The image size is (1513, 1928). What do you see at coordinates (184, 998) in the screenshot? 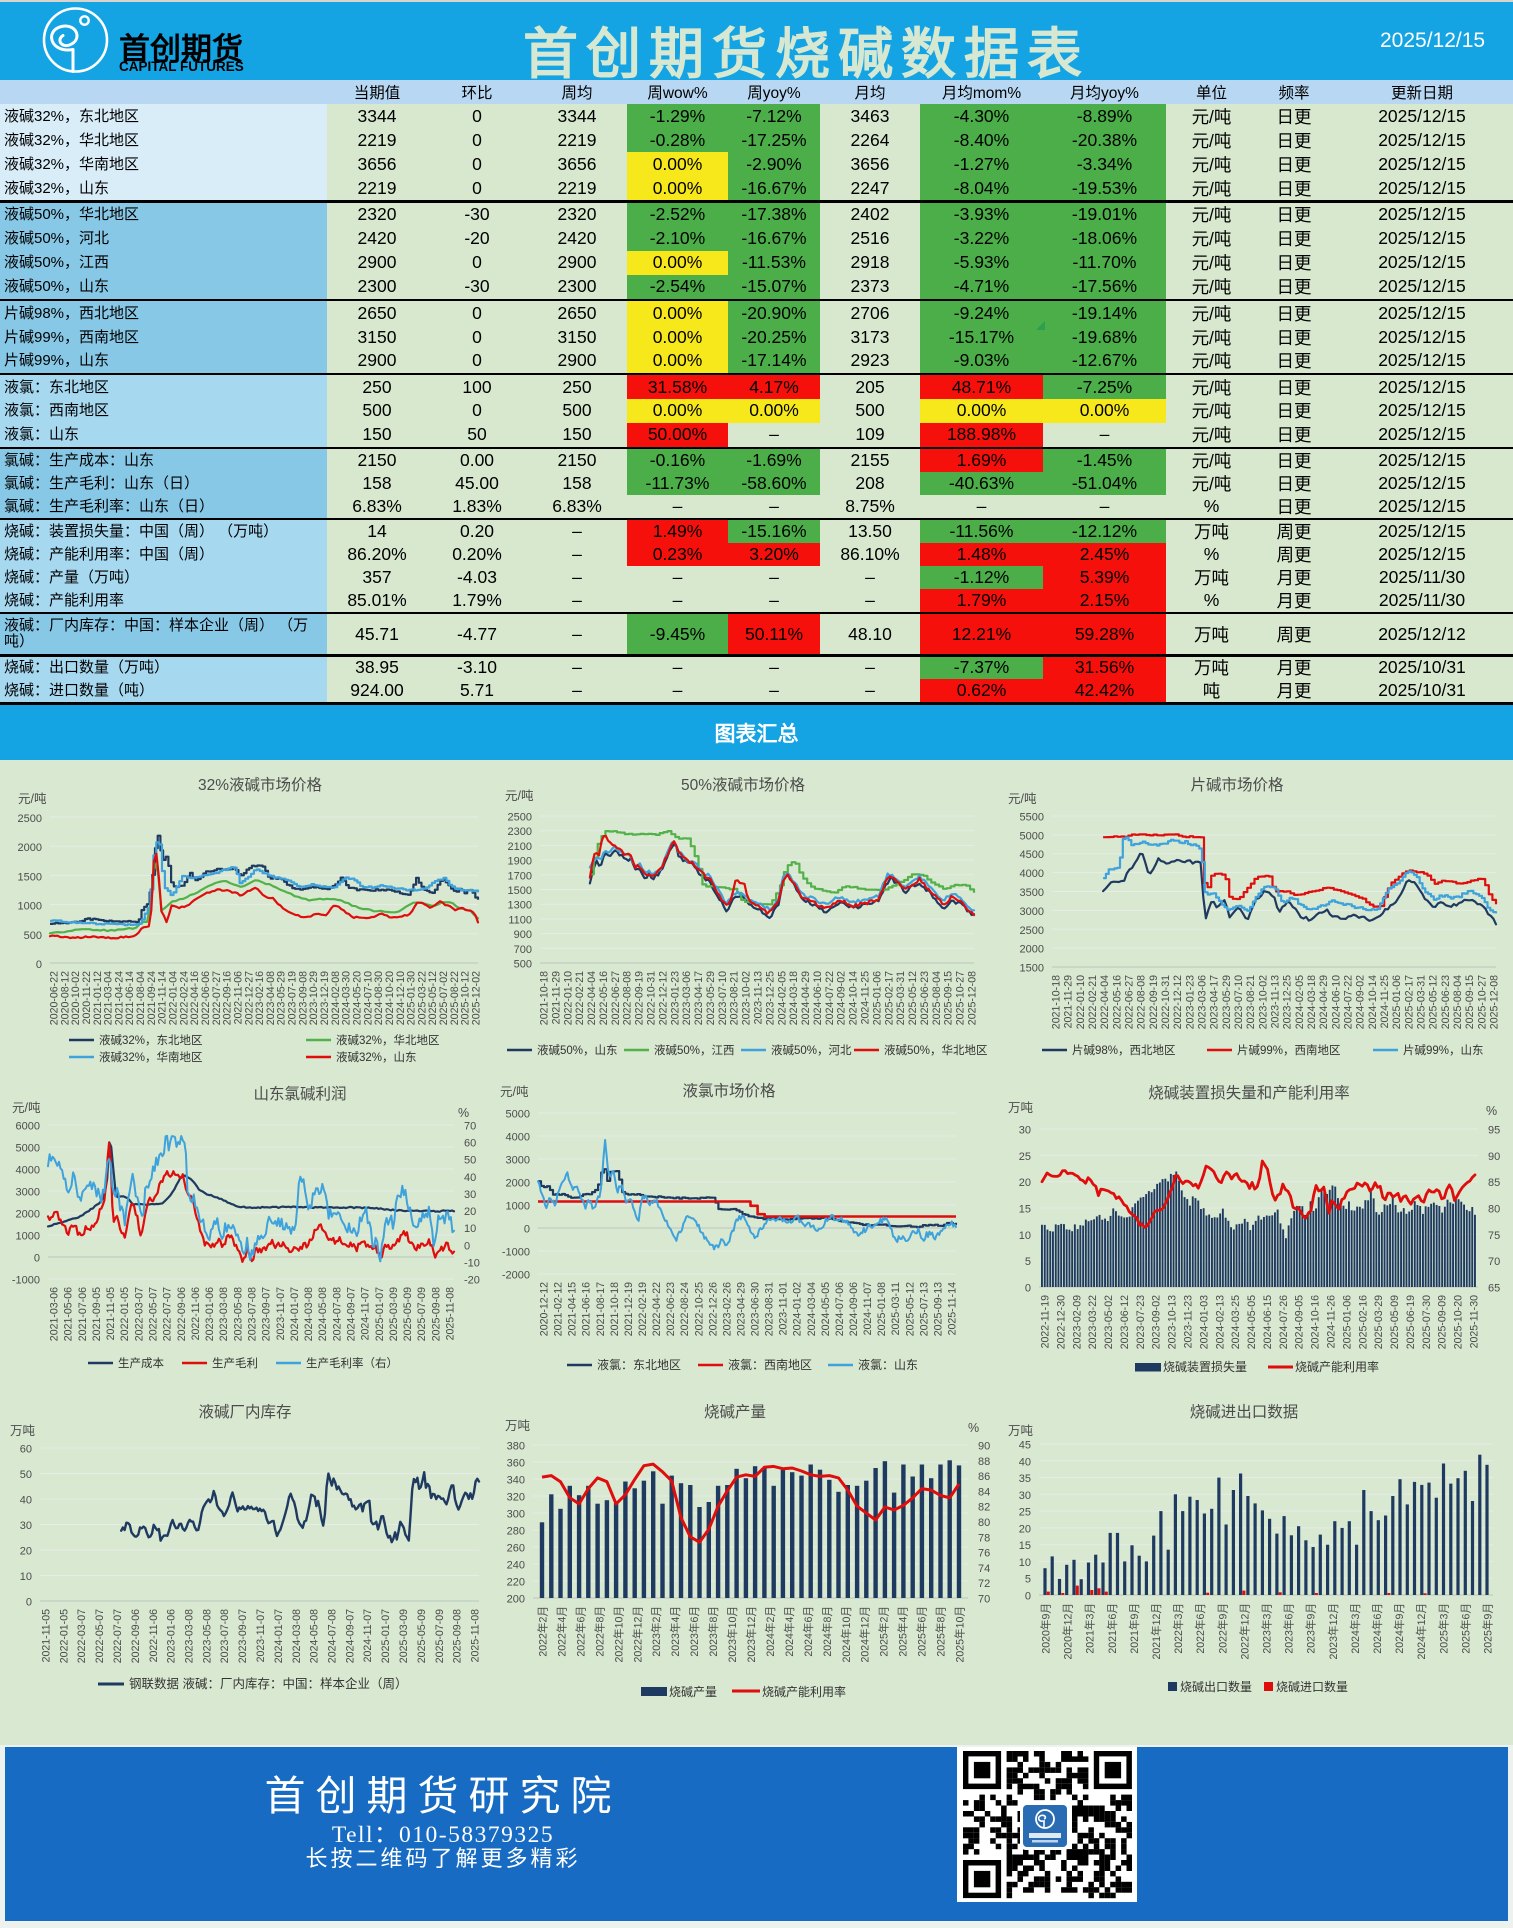
I see `svg-text: 2022-02-24` at bounding box center [184, 998].